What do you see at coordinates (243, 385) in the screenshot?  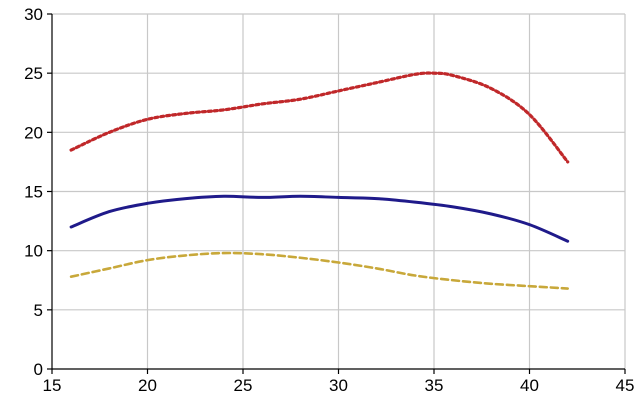 I see `x-tick-label: 25` at bounding box center [243, 385].